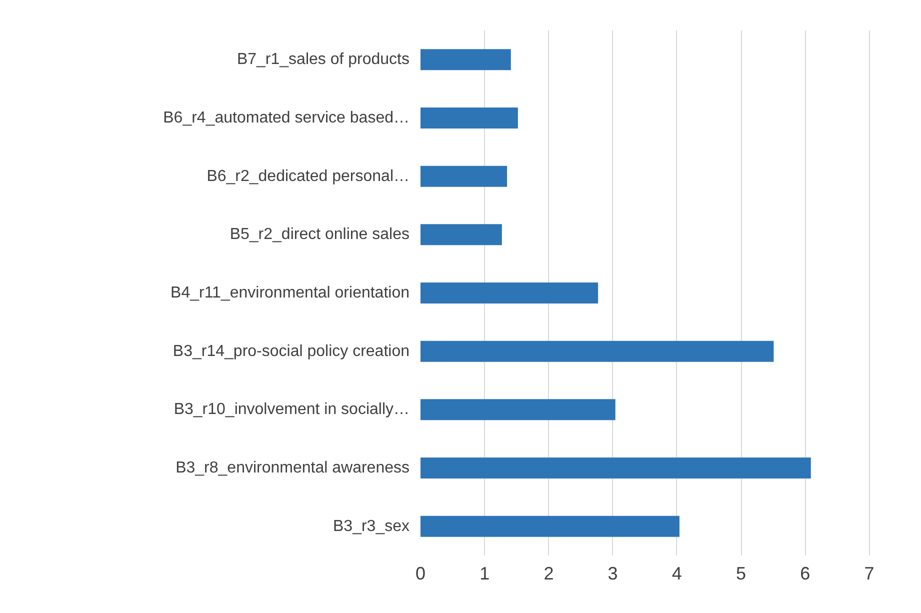  Describe the element at coordinates (613, 574) in the screenshot. I see `x-tick-label: 3` at that location.